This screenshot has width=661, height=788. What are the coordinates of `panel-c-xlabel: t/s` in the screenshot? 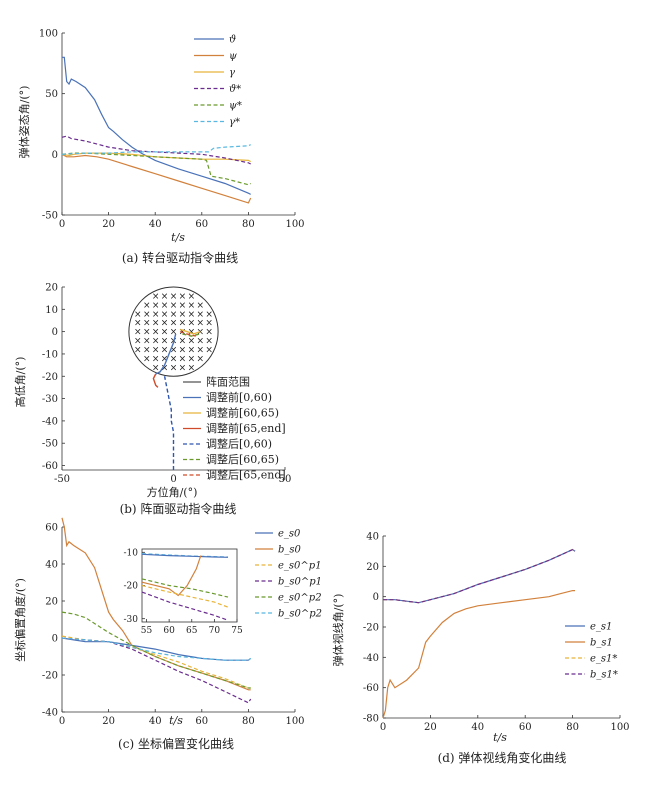 It's located at (176, 720).